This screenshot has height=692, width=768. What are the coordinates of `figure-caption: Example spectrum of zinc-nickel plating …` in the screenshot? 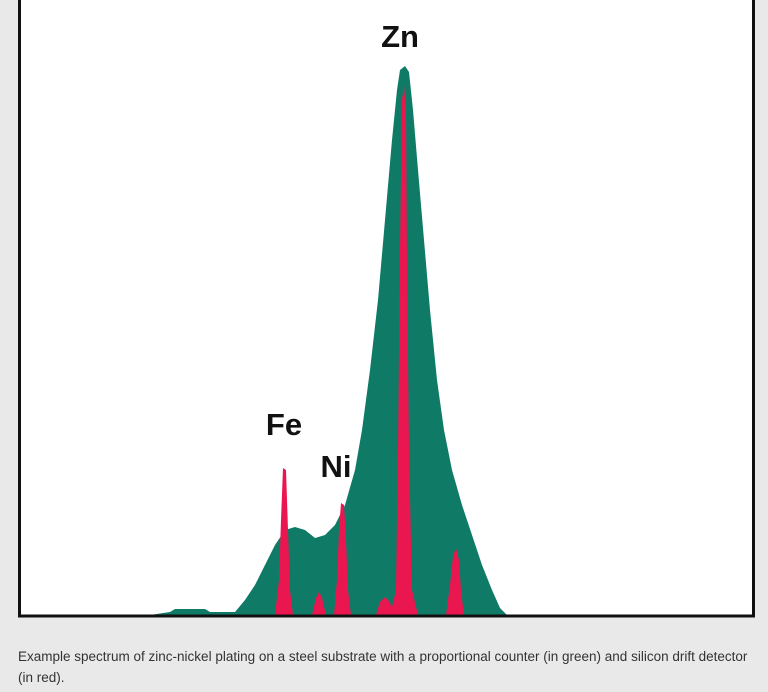 It's located at (383, 667).